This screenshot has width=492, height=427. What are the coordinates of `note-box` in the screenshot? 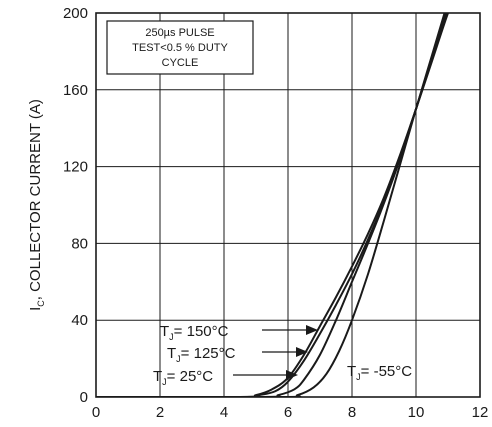 It's located at (180, 47).